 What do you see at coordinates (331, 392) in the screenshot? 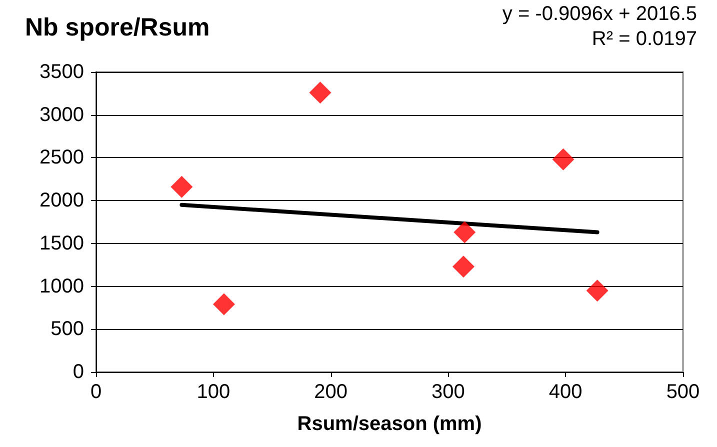
I see `x-tick-label: 200` at bounding box center [331, 392].